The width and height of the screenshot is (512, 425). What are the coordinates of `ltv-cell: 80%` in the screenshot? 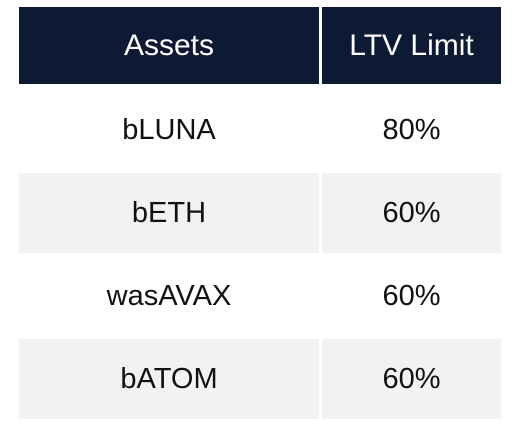 It's located at (410, 130).